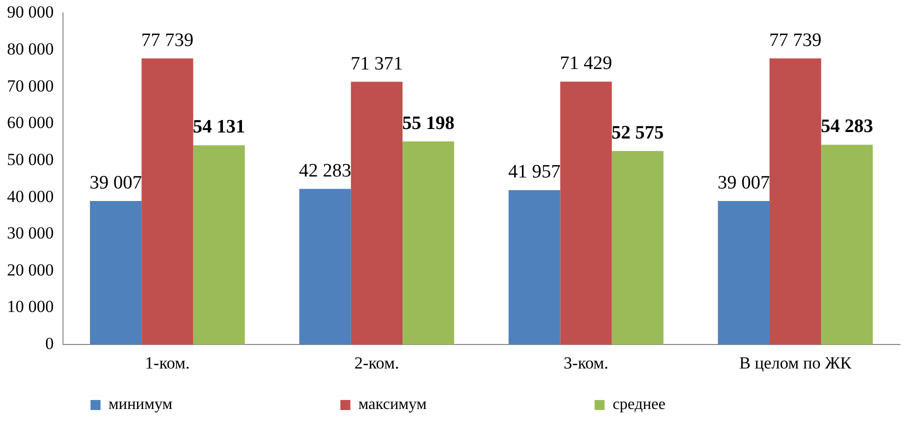  I want to click on data-label: 54 283, so click(847, 127).